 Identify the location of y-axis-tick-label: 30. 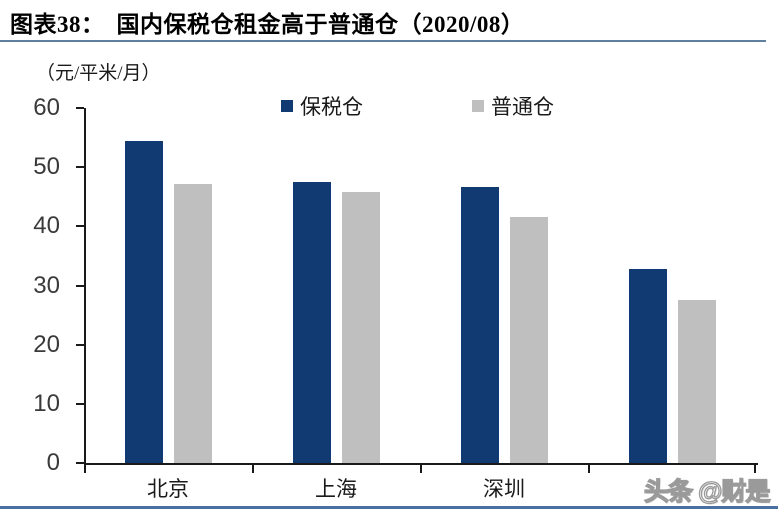
(46, 285).